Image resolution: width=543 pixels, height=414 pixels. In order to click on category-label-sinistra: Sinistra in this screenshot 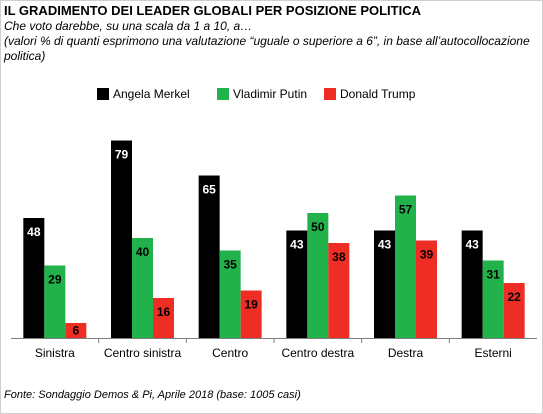, I will do `click(55, 353)`.